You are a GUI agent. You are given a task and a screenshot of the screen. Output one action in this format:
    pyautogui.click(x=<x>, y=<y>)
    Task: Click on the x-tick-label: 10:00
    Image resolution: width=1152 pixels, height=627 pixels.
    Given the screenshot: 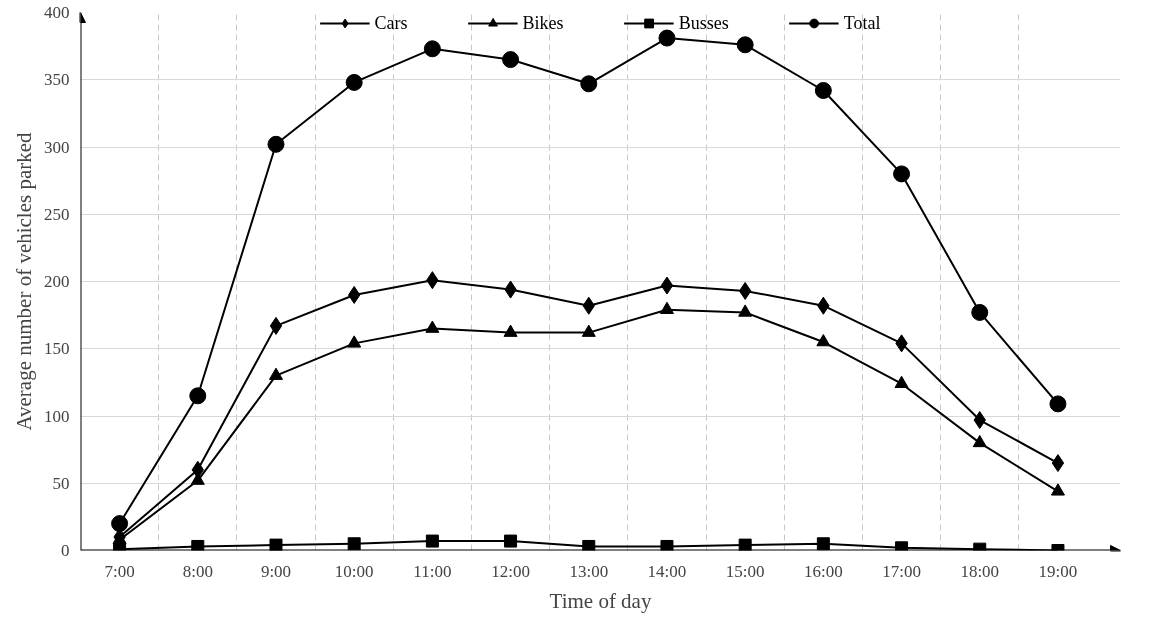 What is the action you would take?
    pyautogui.click(x=354, y=571)
    